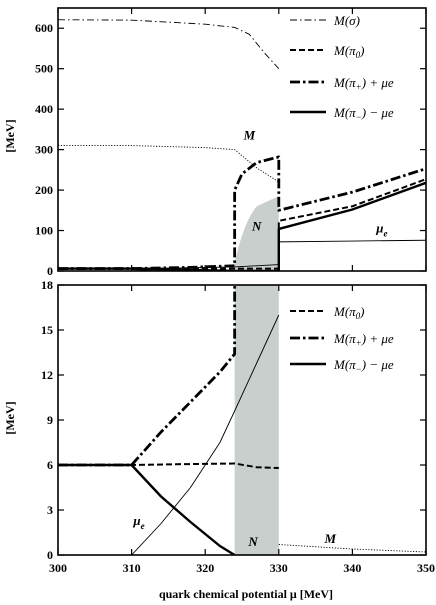 The image size is (436, 605). I want to click on y-tick-label: 18, so click(47, 285).